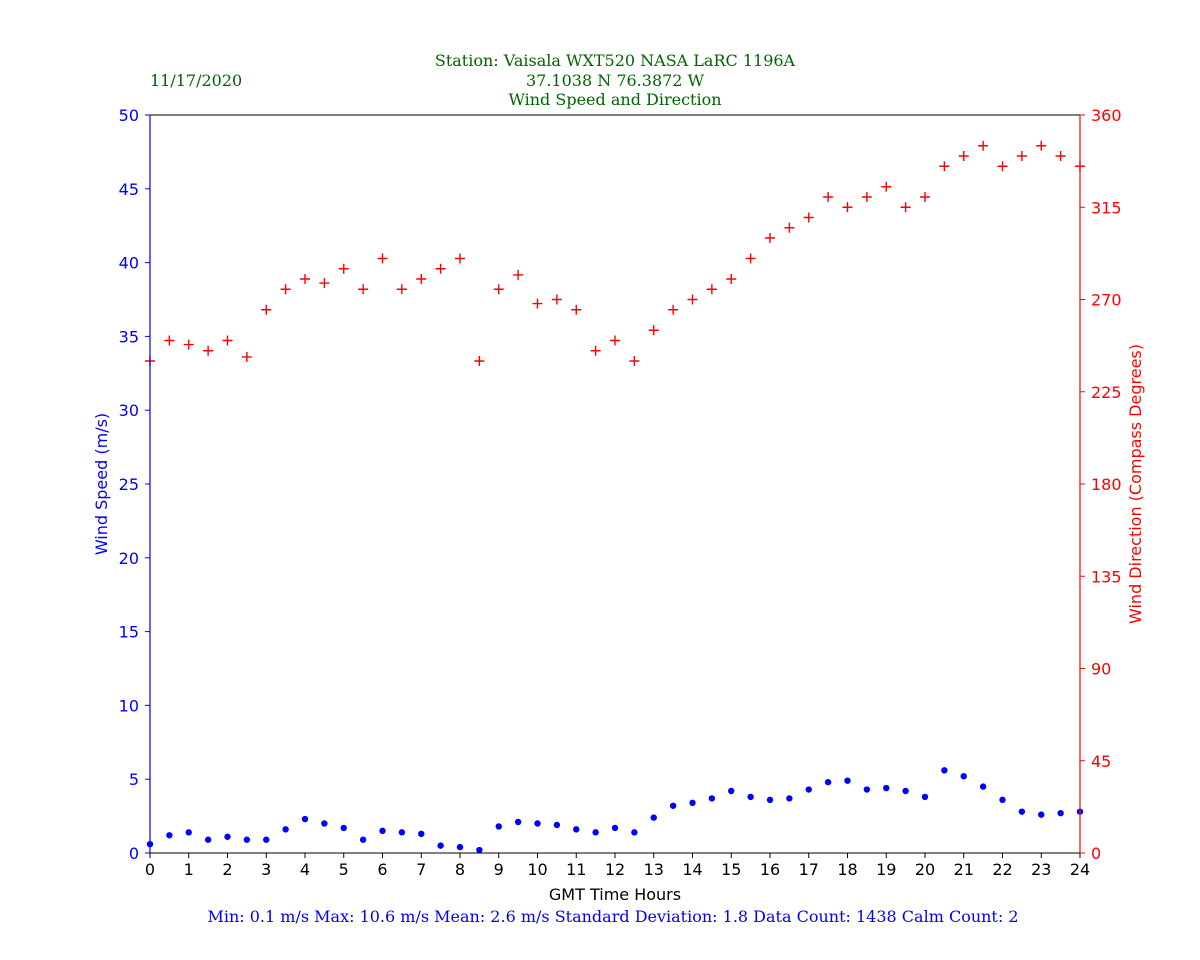 Image resolution: width=1200 pixels, height=960 pixels. What do you see at coordinates (1101, 669) in the screenshot?
I see `y-right-tick-label: 90` at bounding box center [1101, 669].